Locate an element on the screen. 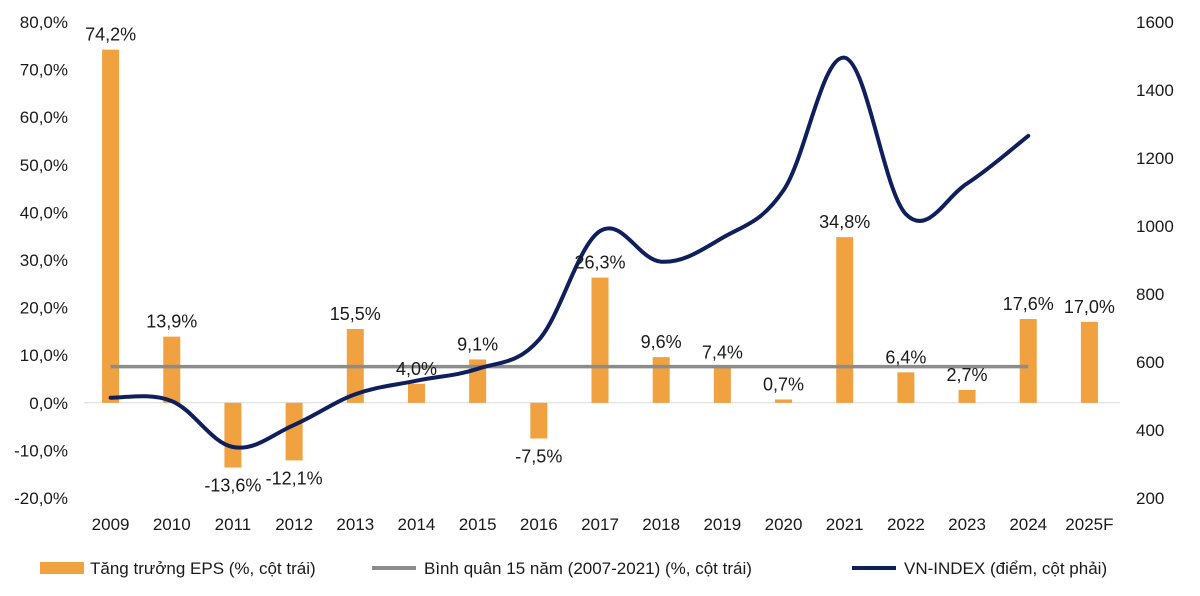 The image size is (1200, 596). right-tick-label: 1600 is located at coordinates (1155, 22).